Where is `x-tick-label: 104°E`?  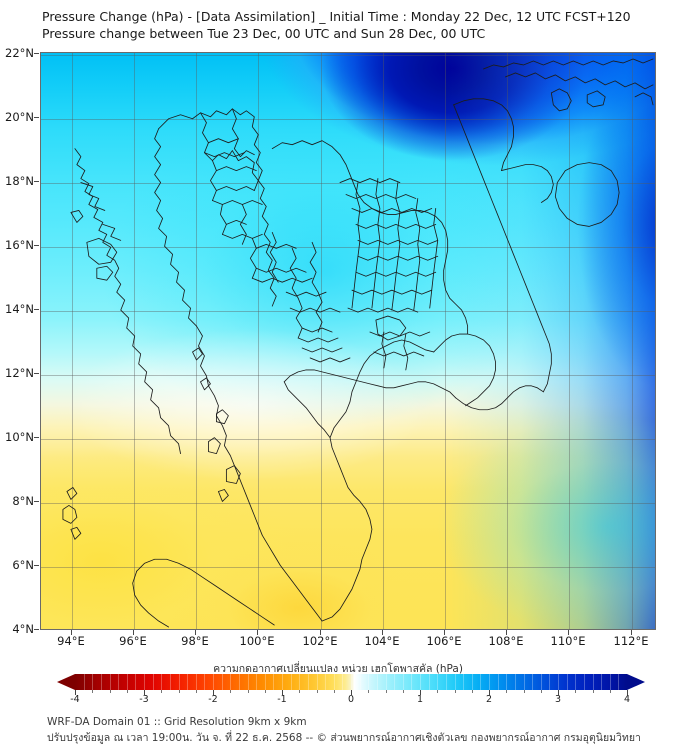 x-tick-label: 104°E is located at coordinates (382, 641).